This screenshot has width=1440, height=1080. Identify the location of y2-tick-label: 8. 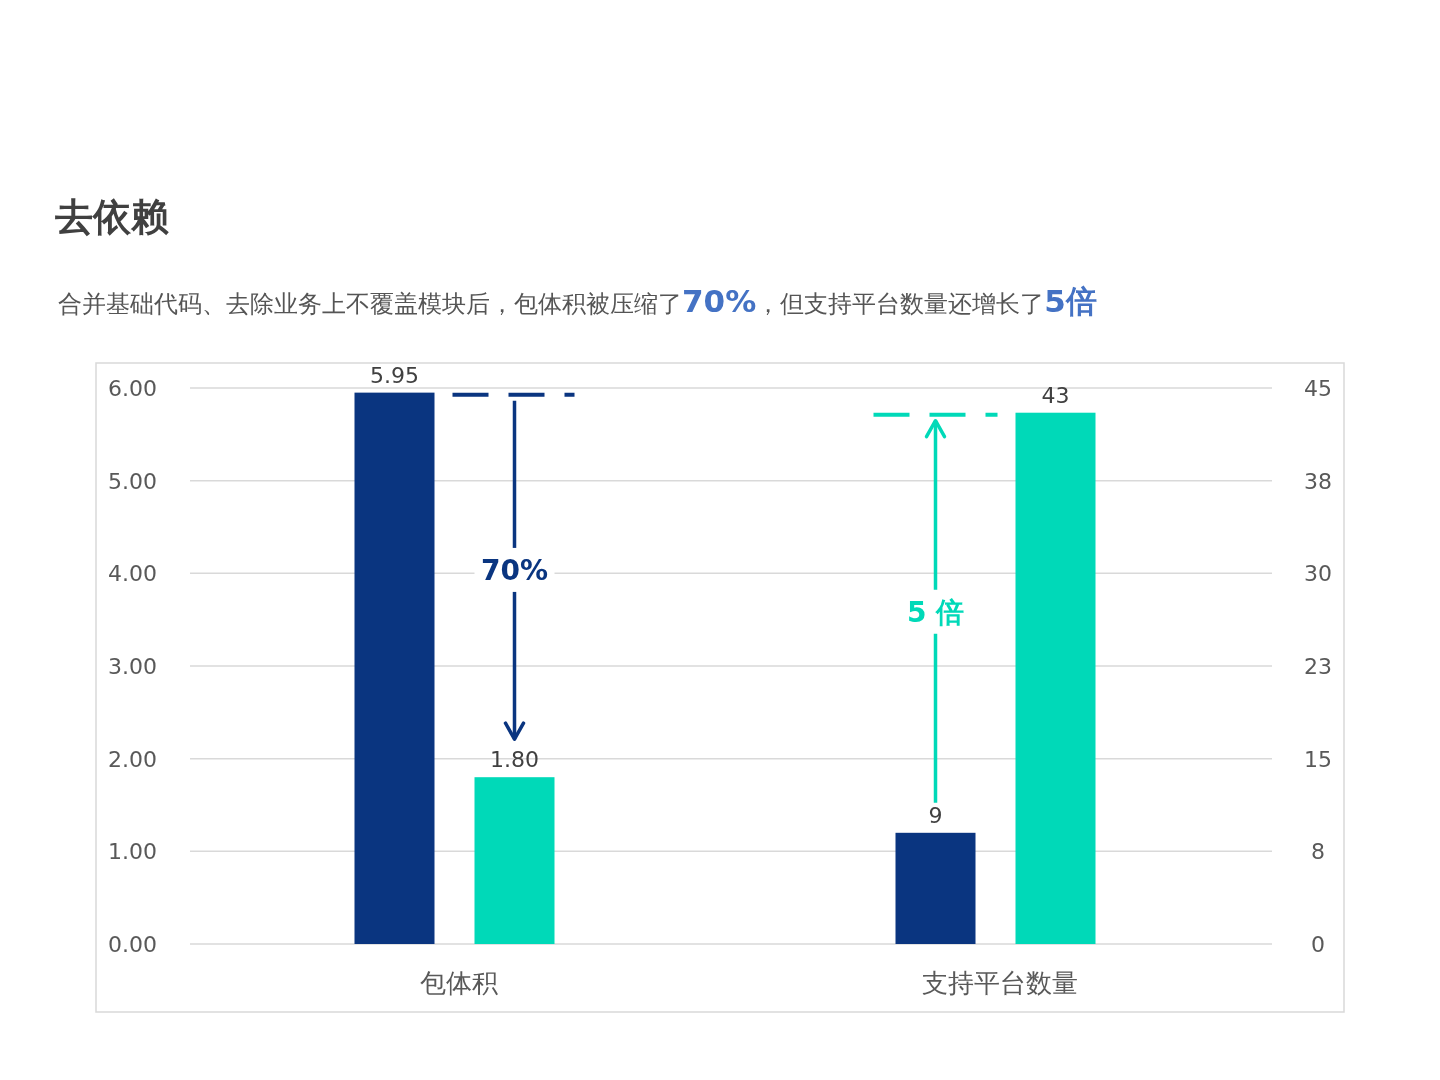
(1318, 852).